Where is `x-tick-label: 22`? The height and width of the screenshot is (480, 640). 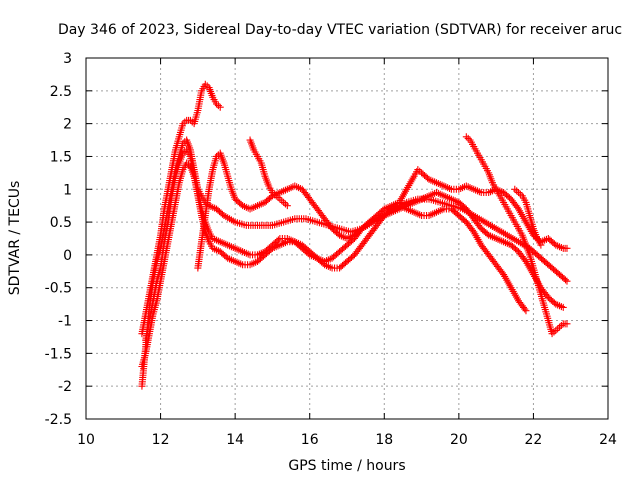
x-tick-label: 22 is located at coordinates (534, 440).